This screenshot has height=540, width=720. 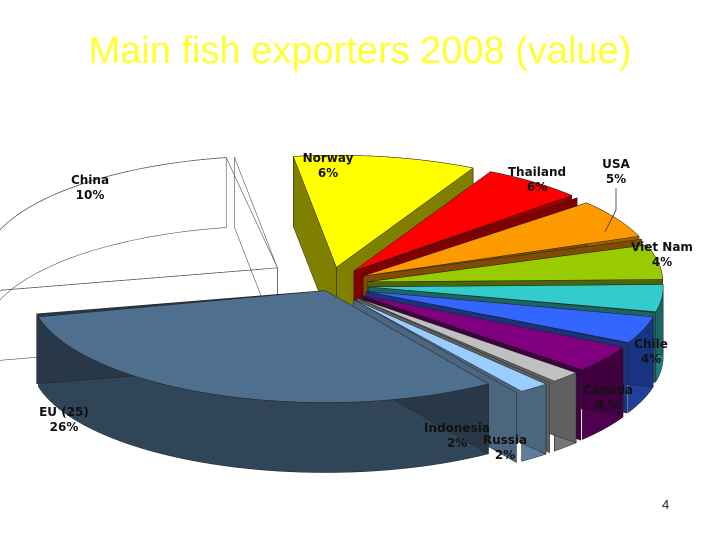 I want to click on slice-outer-wall, so click(x=113, y=229).